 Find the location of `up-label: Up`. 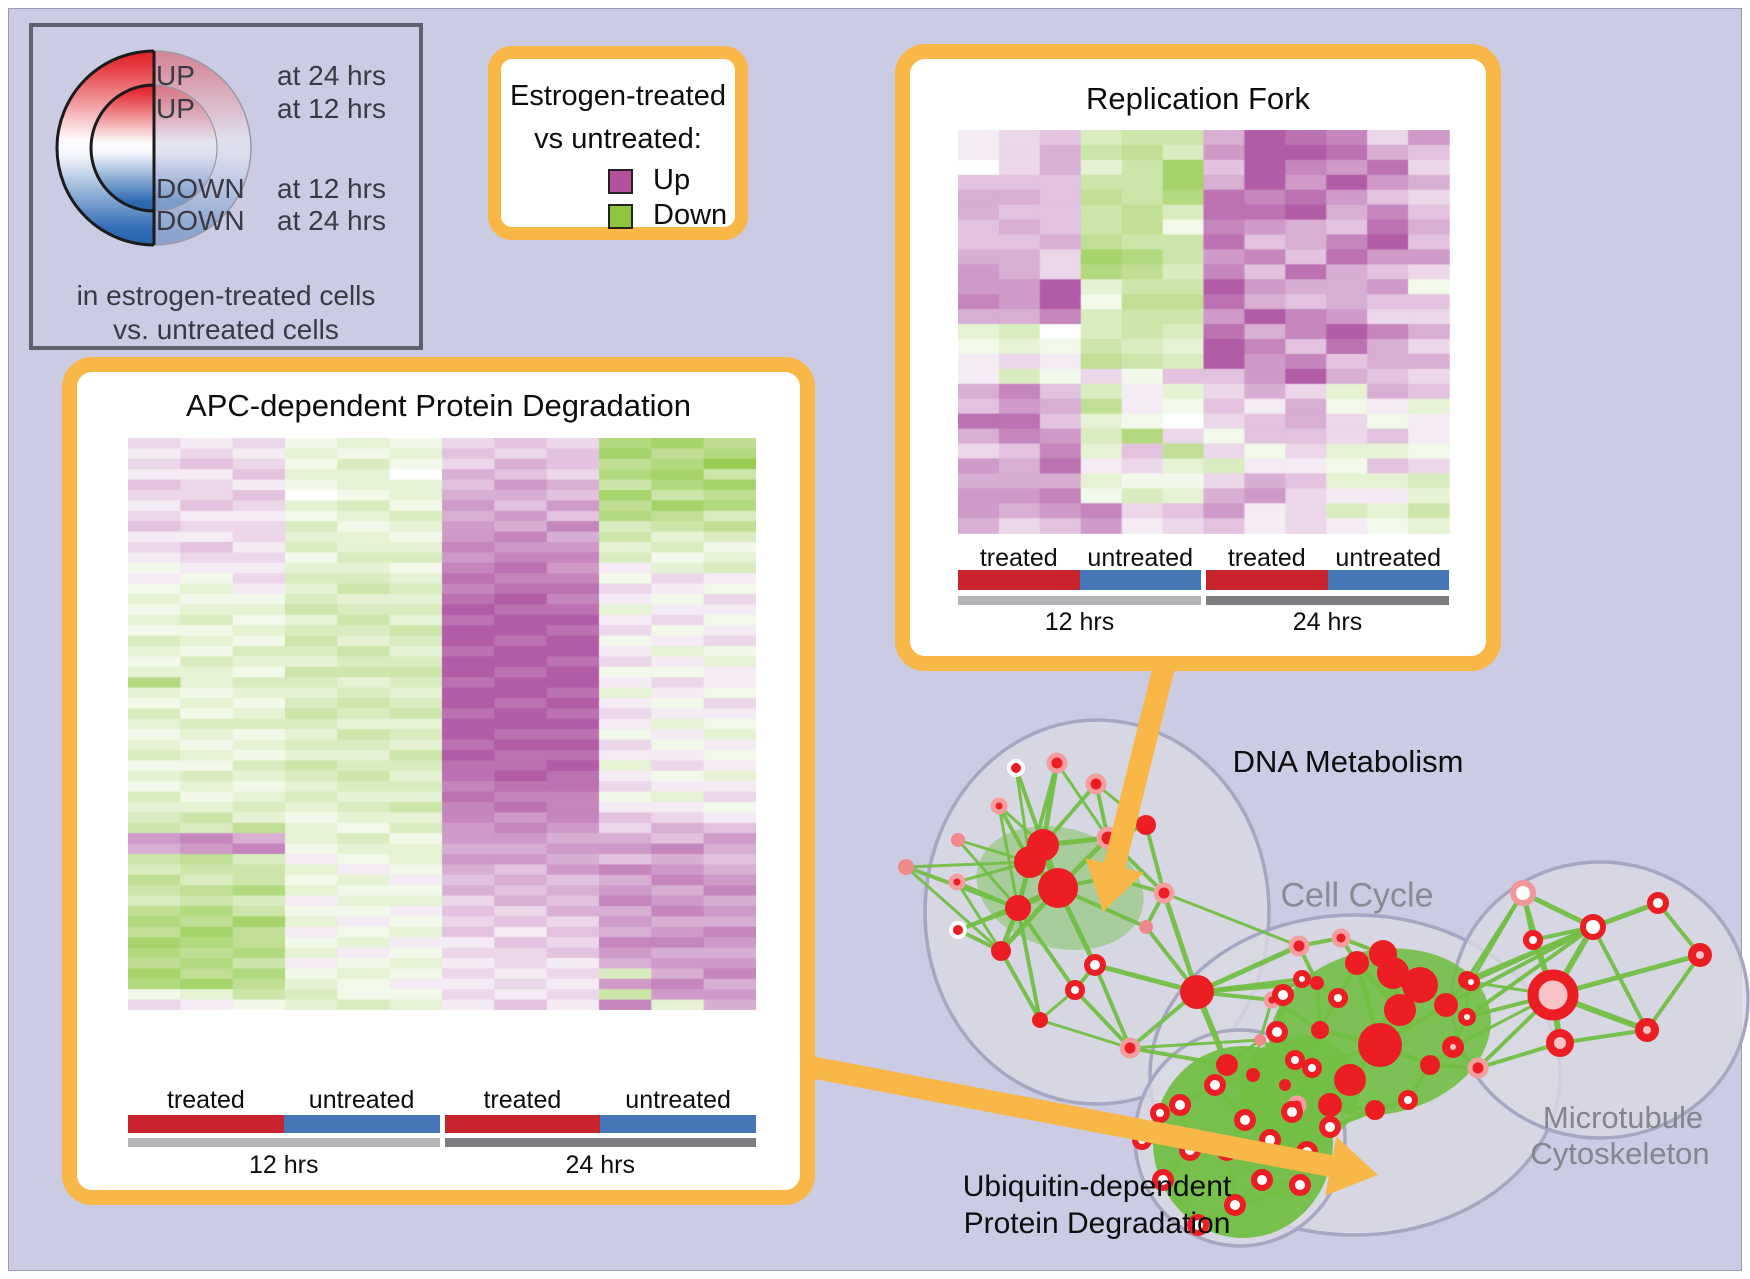

up-label: Up is located at coordinates (672, 180).